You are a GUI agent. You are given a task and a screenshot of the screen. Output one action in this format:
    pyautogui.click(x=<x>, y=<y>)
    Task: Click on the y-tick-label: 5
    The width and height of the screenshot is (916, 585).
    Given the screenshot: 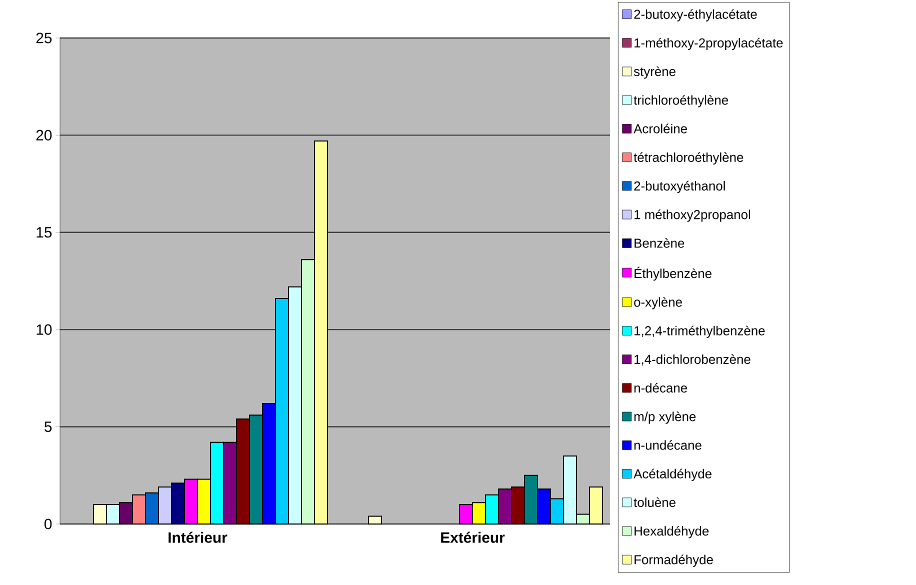 What is the action you would take?
    pyautogui.click(x=48, y=427)
    